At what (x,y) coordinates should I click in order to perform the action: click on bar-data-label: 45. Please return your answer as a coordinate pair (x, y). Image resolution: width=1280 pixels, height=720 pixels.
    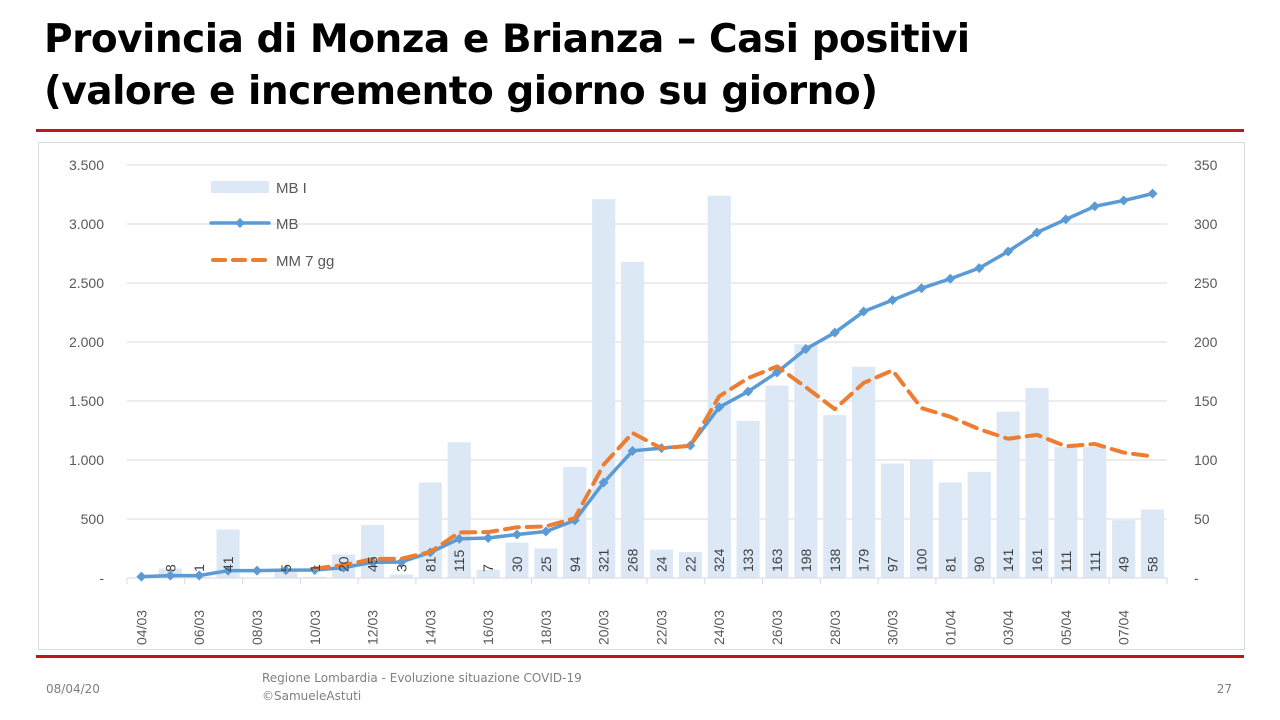
    Looking at the image, I should click on (373, 564).